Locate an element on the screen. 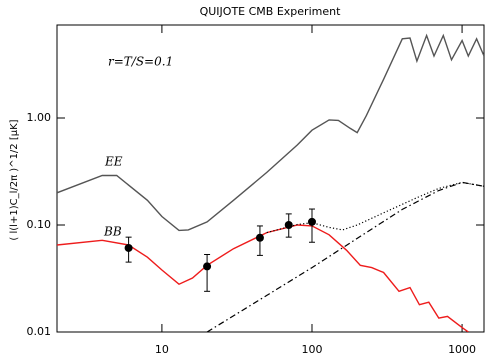 The image size is (486, 362). series-line is located at coordinates (375, 207).